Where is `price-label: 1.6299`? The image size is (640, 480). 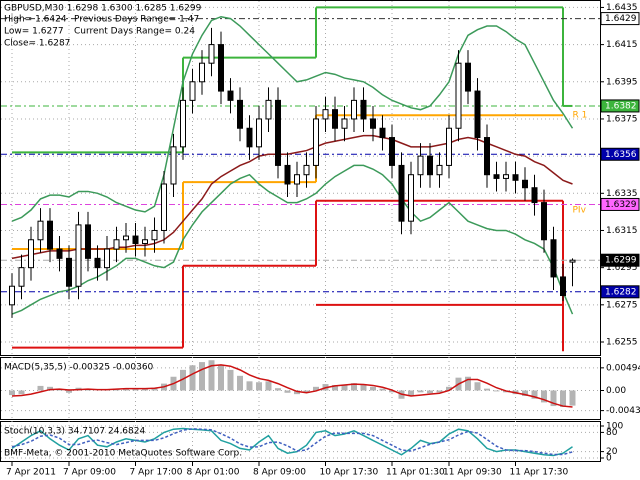 price-label: 1.6299 is located at coordinates (621, 261).